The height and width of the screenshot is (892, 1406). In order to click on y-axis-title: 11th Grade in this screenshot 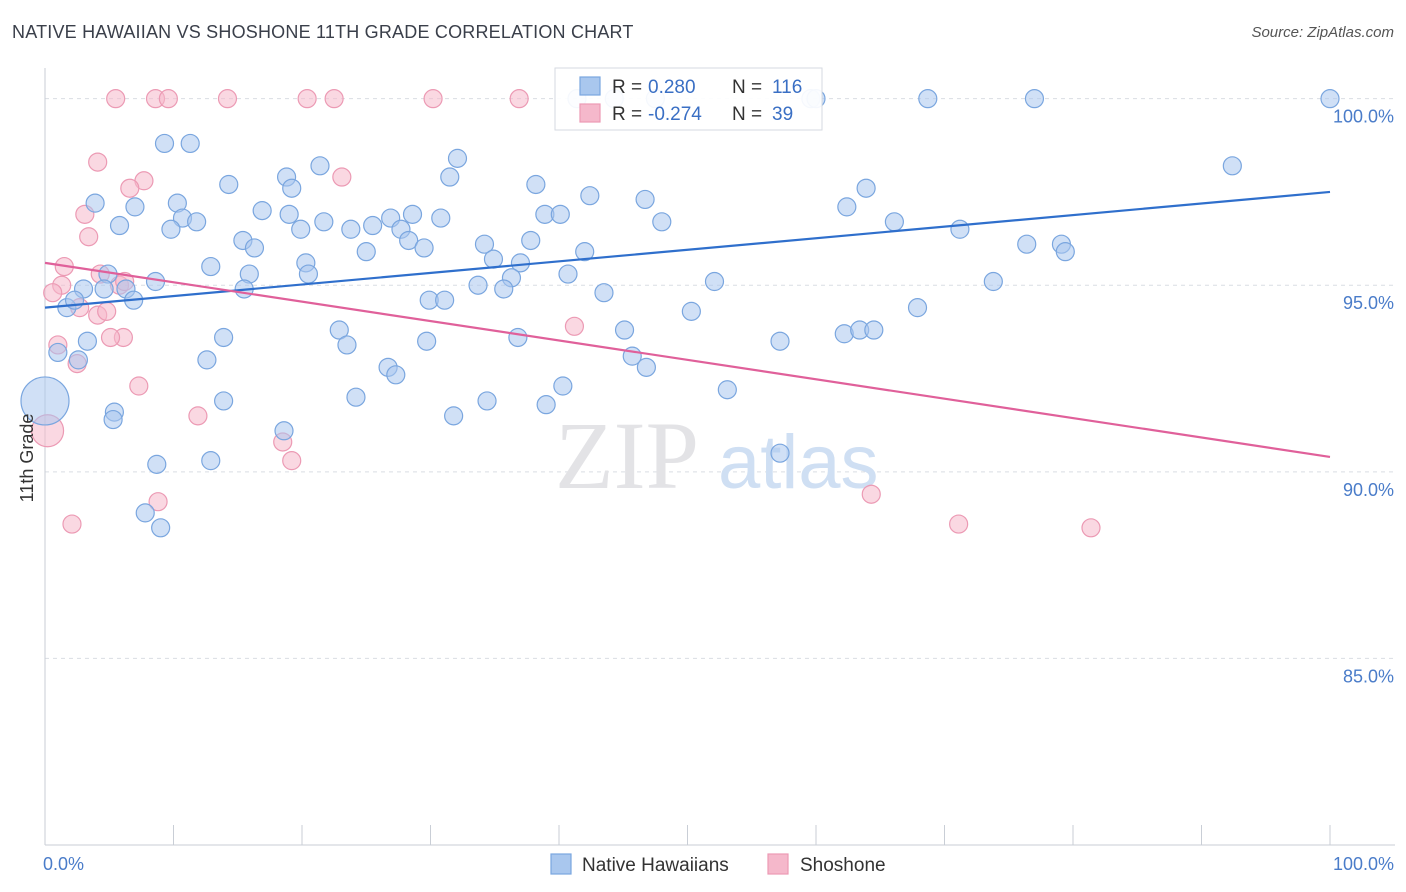, I will do `click(27, 458)`.